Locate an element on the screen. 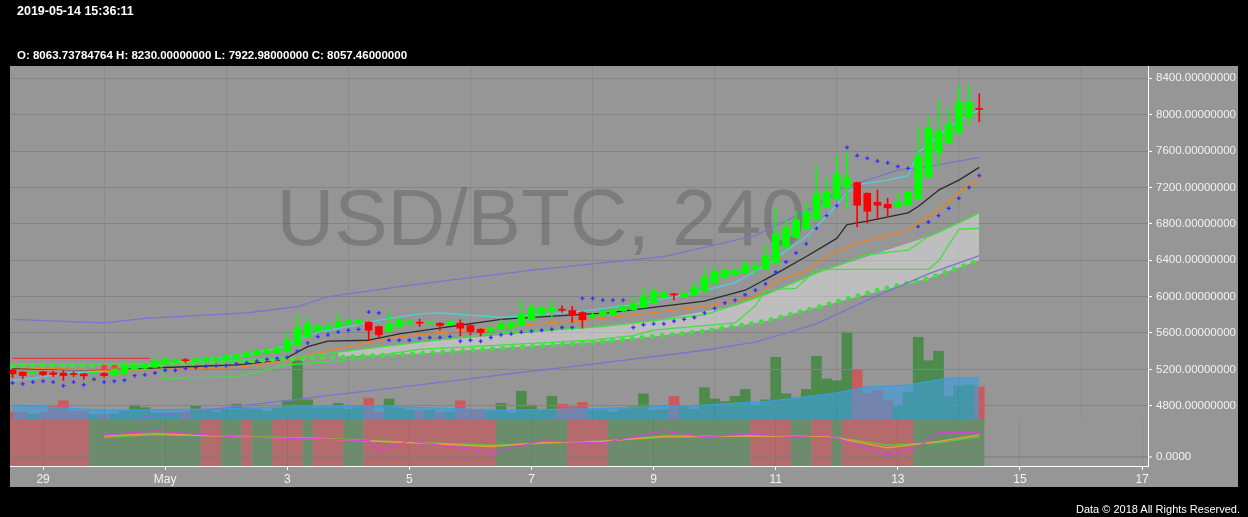 The height and width of the screenshot is (517, 1248). x-tick-label: 17 is located at coordinates (1142, 478).